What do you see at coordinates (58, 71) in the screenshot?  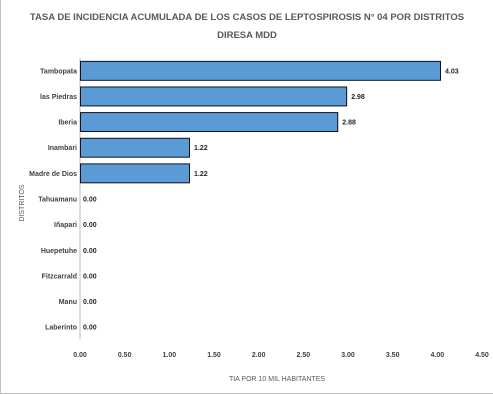 I see `category-label-0: Tambopata` at bounding box center [58, 71].